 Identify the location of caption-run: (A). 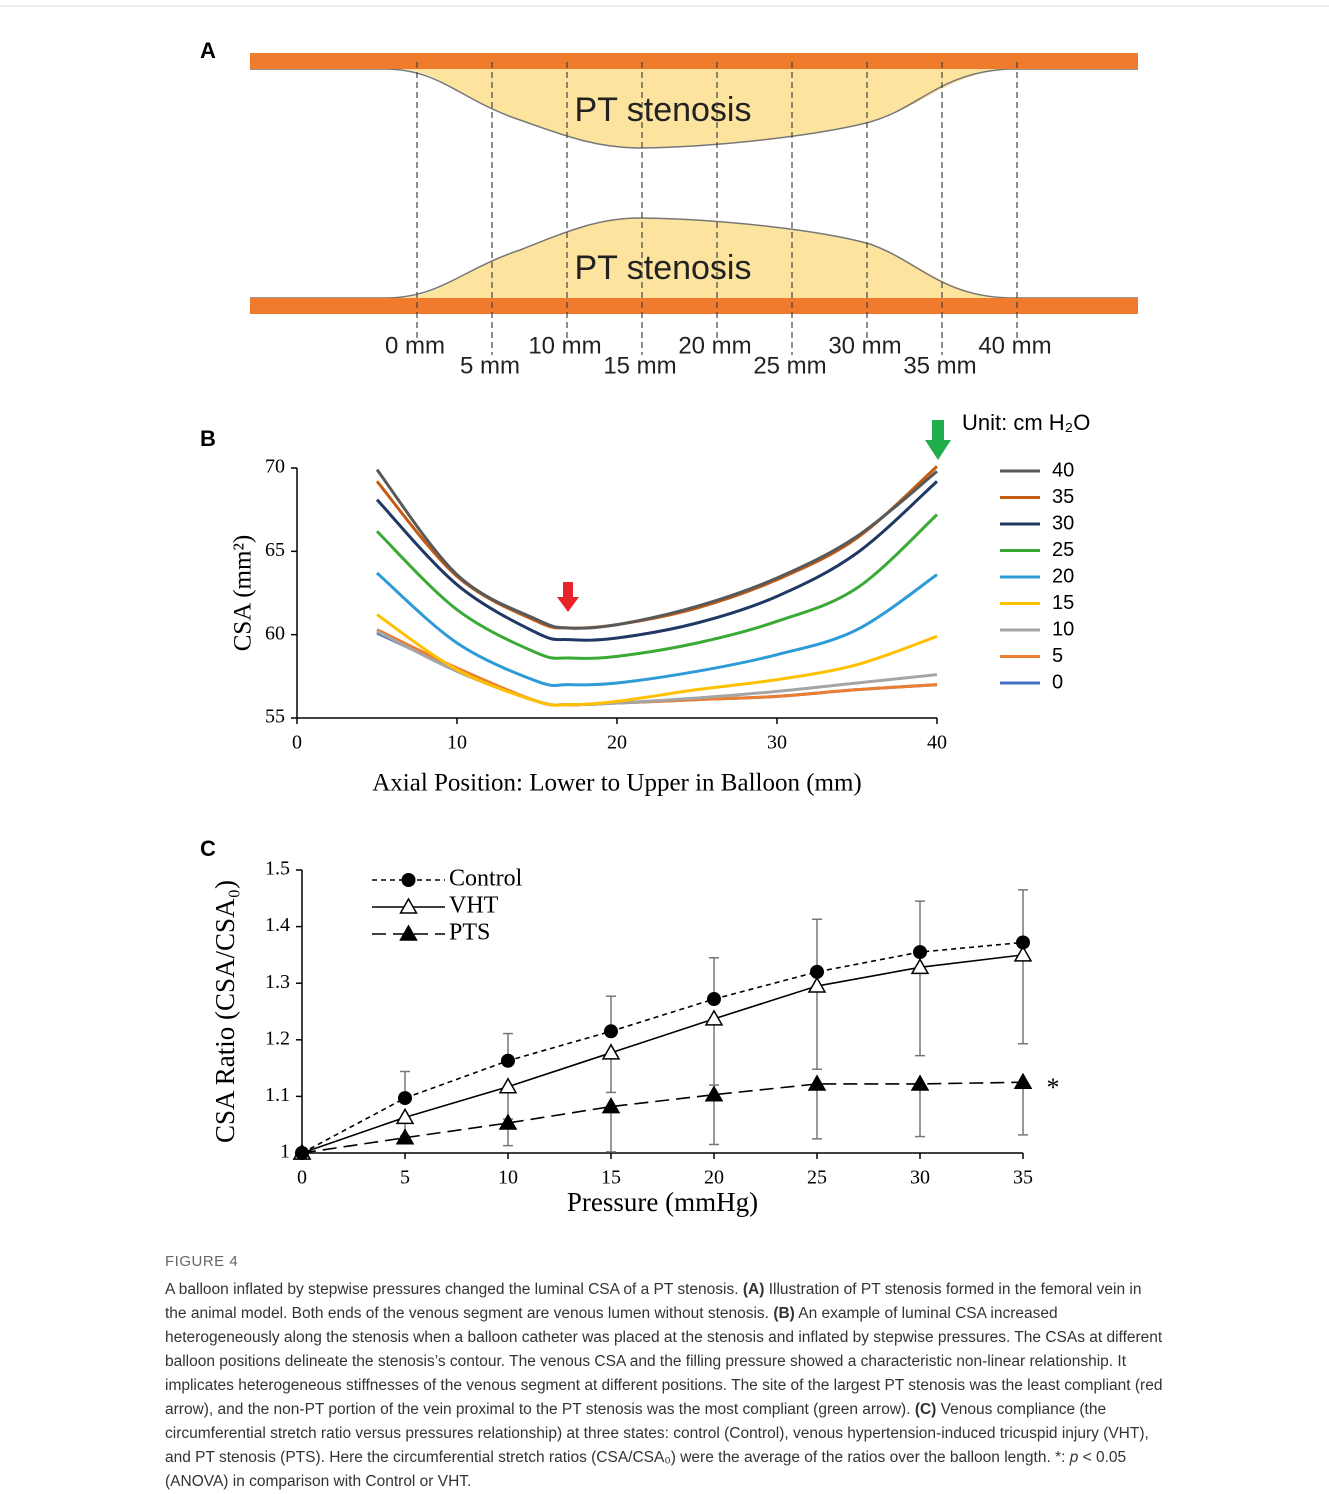
(753, 1289).